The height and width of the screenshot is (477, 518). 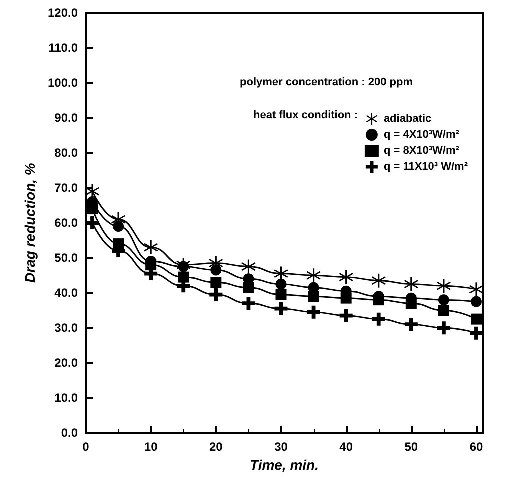 What do you see at coordinates (327, 82) in the screenshot?
I see `annotation: polymer concentration : 200 ppm` at bounding box center [327, 82].